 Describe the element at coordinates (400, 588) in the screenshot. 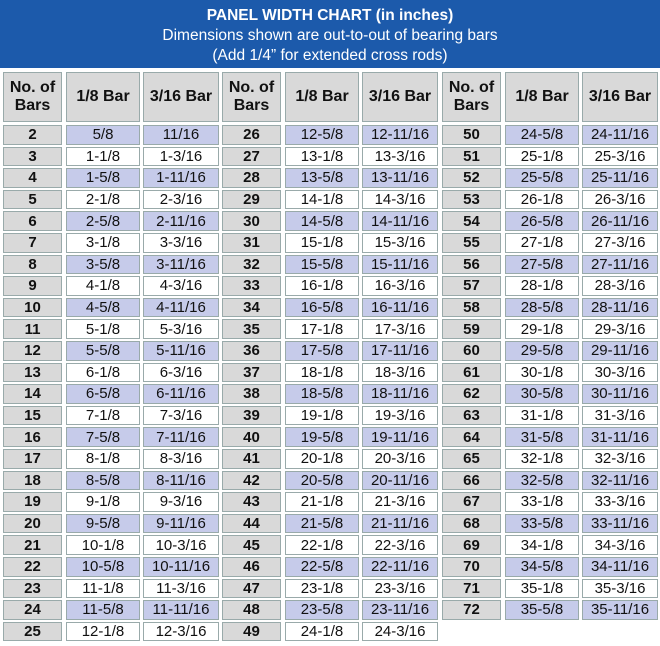

I see `width-value: 23-3/16` at that location.